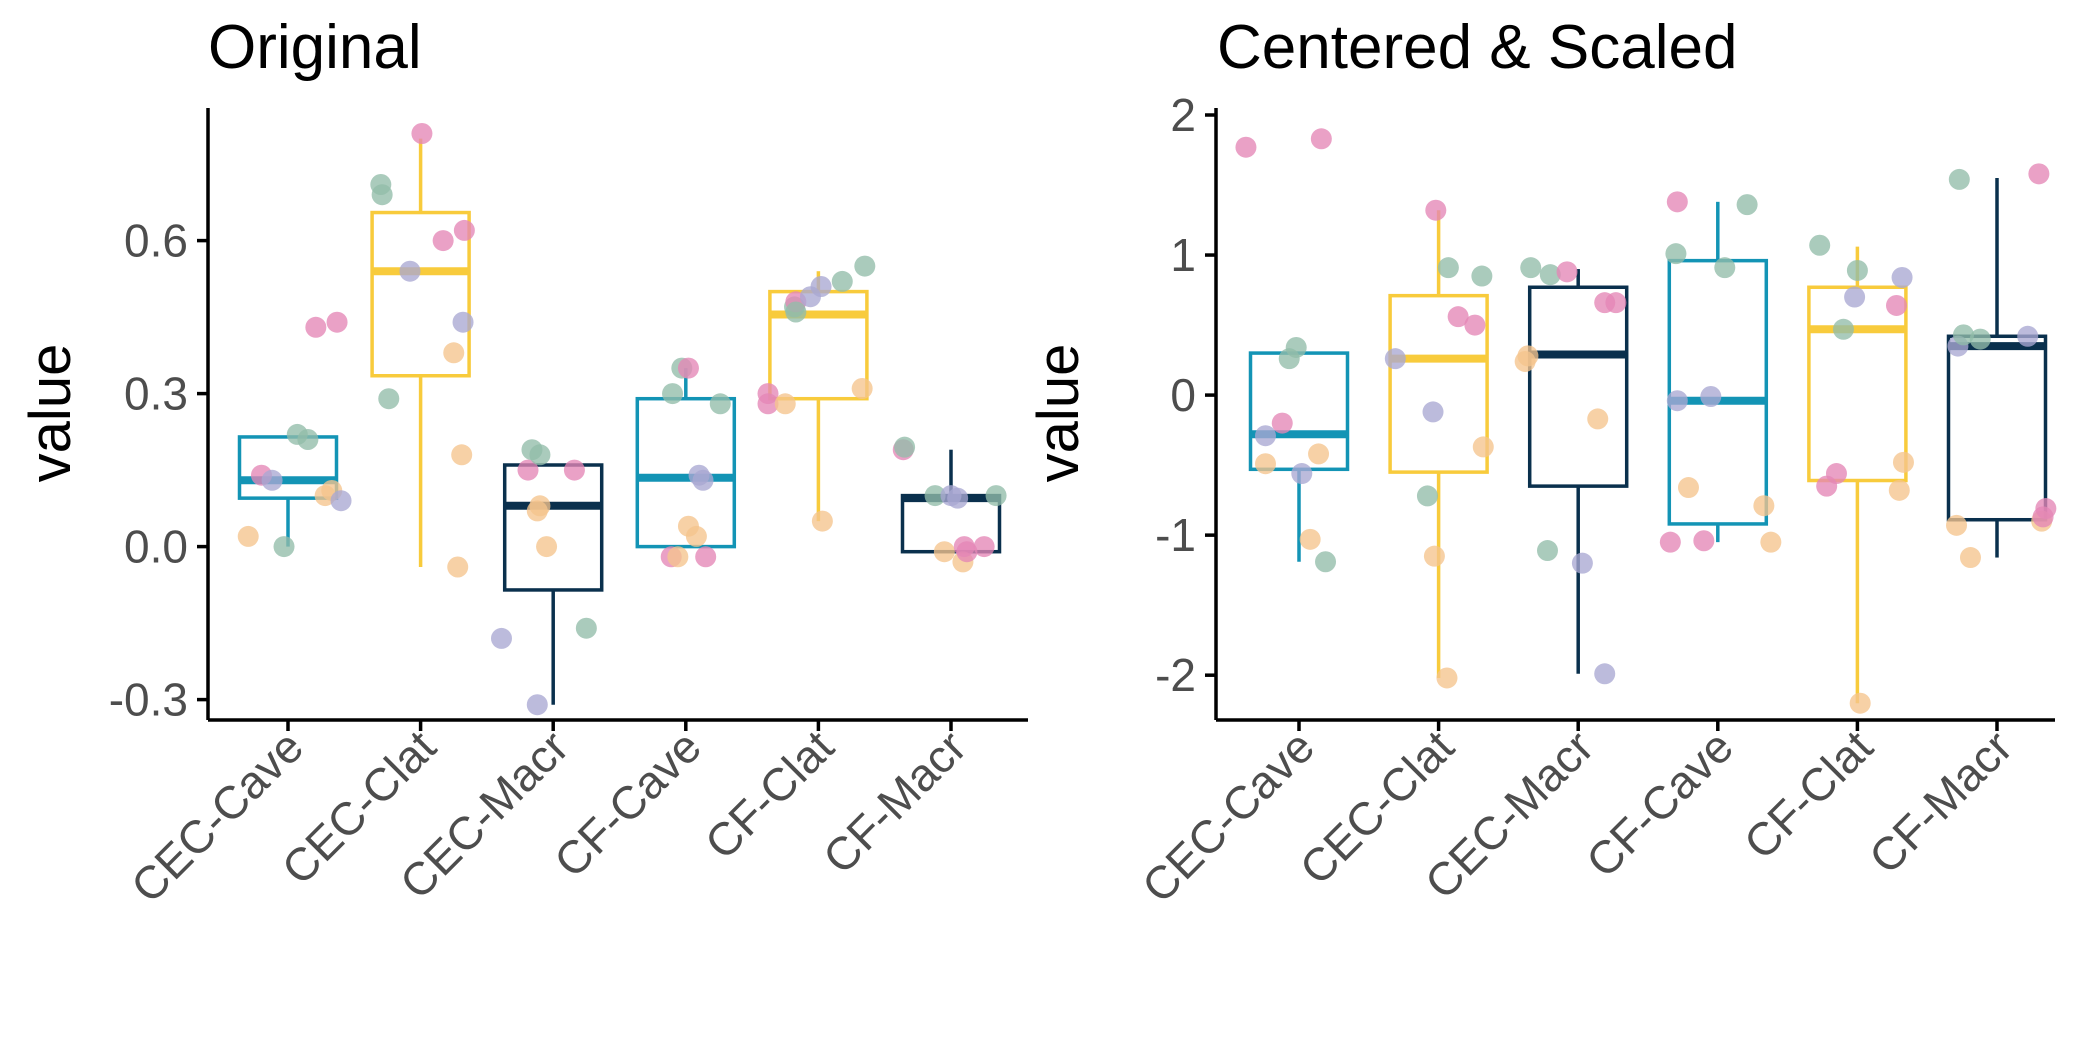 This screenshot has height=1050, width=2100. What do you see at coordinates (1175, 675) in the screenshot?
I see `y-tick-label: -2` at bounding box center [1175, 675].